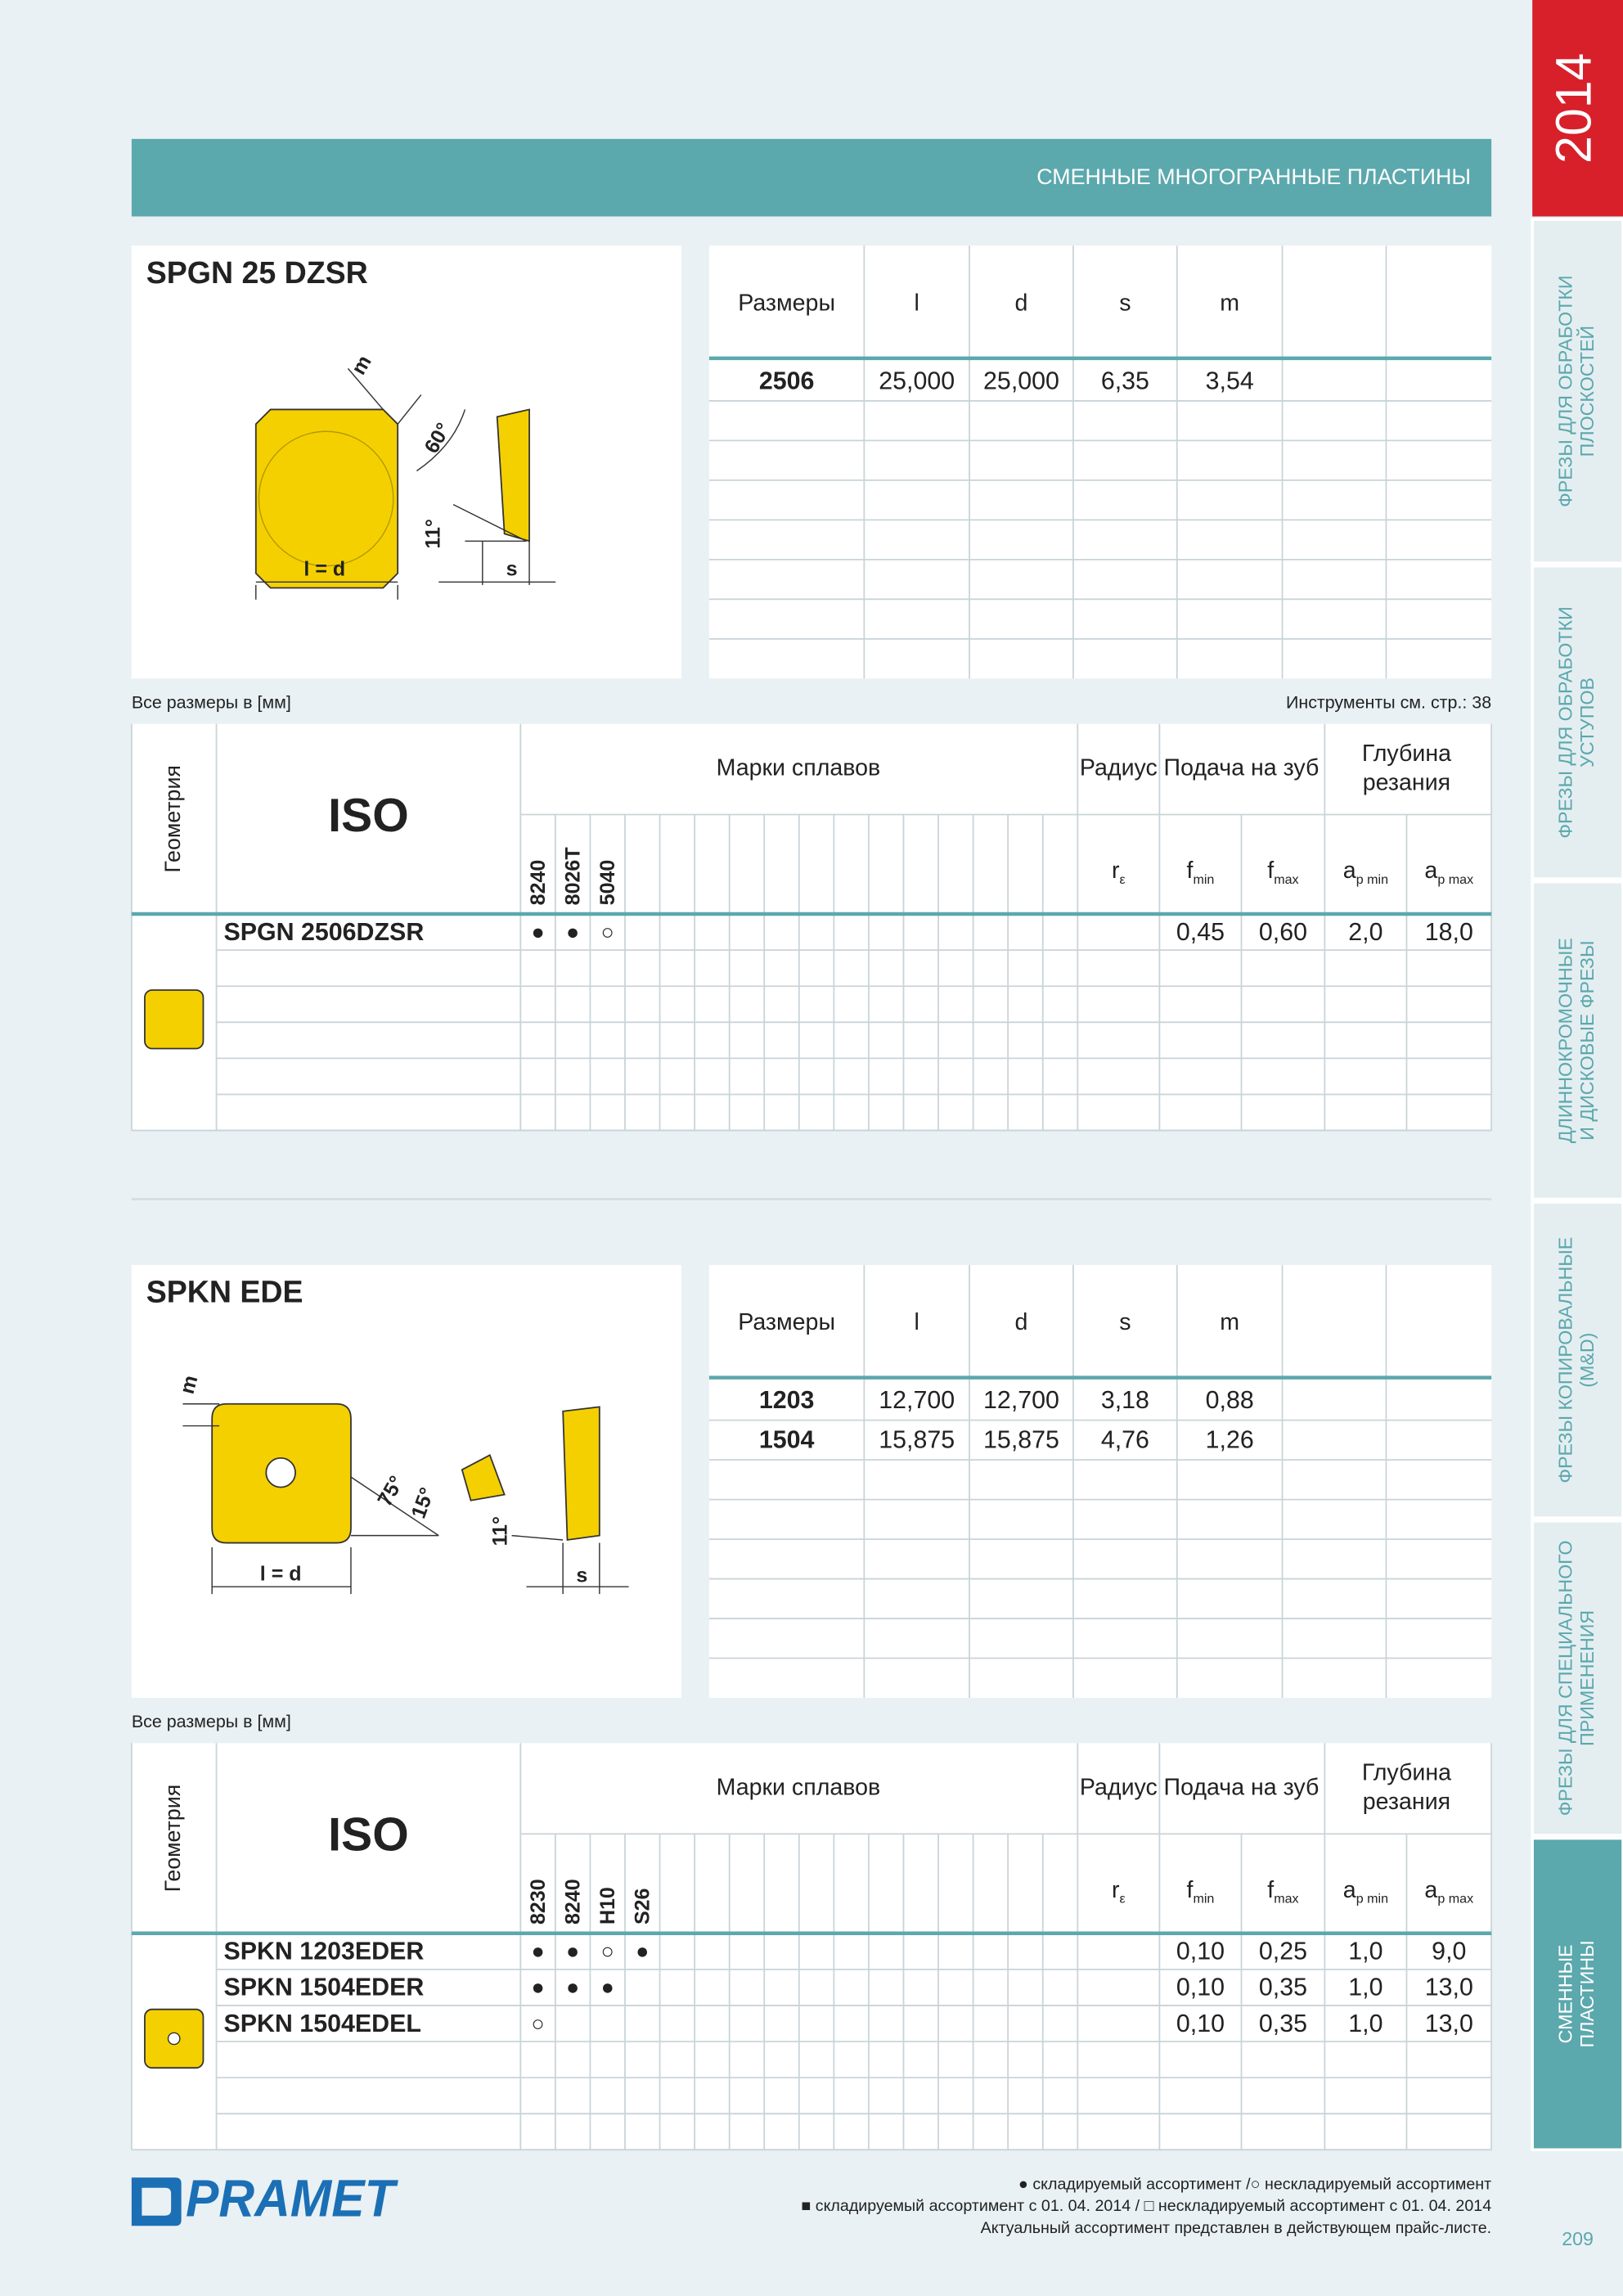 The height and width of the screenshot is (2296, 1623). What do you see at coordinates (1283, 932) in the screenshot?
I see `cutting-value: 0,60` at bounding box center [1283, 932].